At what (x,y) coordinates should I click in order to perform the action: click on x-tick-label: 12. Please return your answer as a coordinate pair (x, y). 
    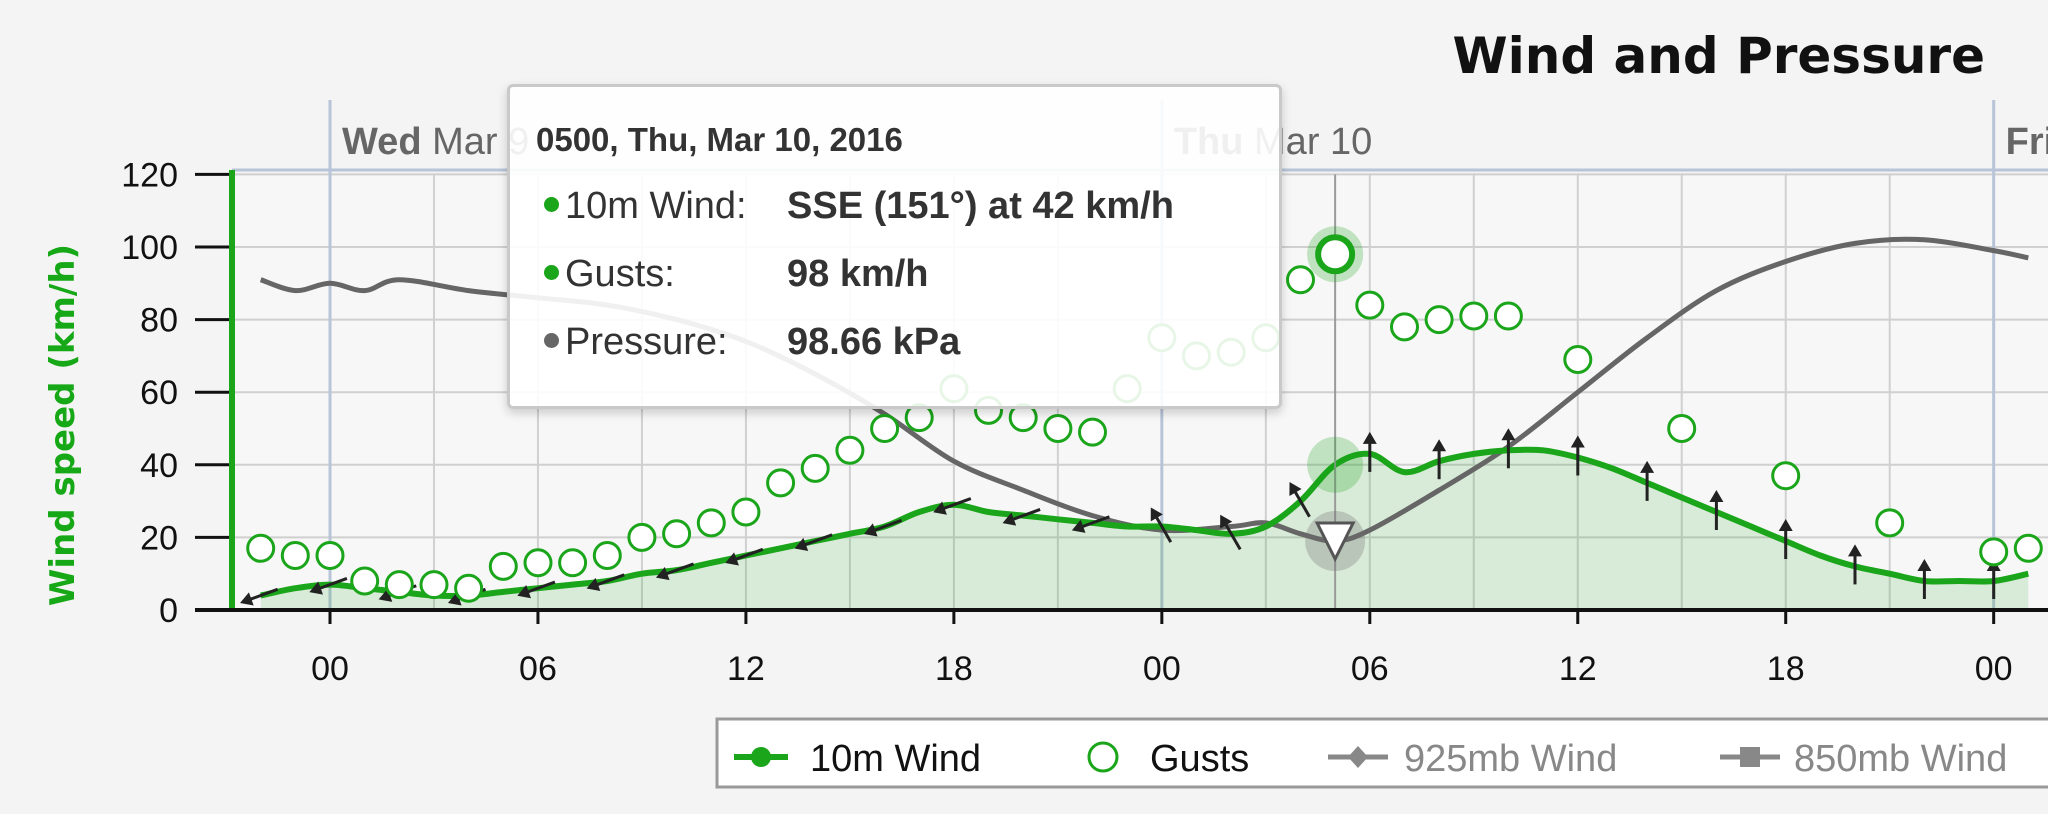
    Looking at the image, I should click on (746, 669).